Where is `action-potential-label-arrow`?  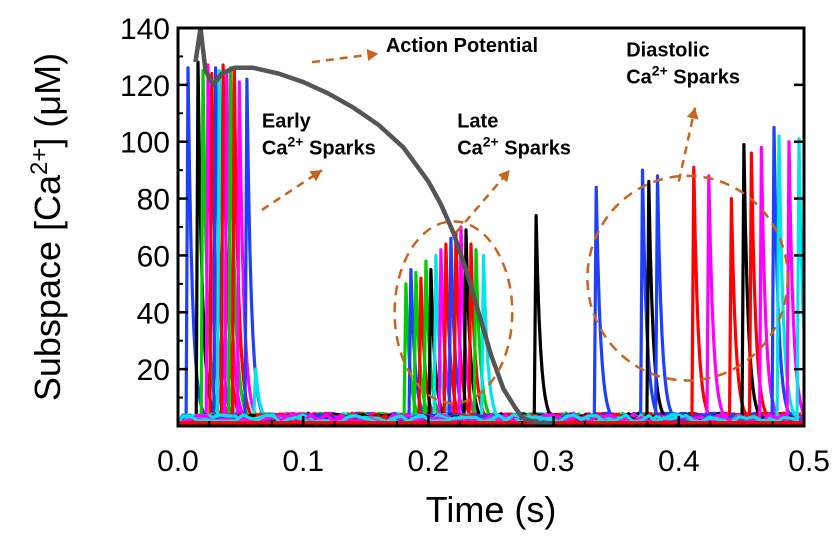 action-potential-label-arrow is located at coordinates (345, 58).